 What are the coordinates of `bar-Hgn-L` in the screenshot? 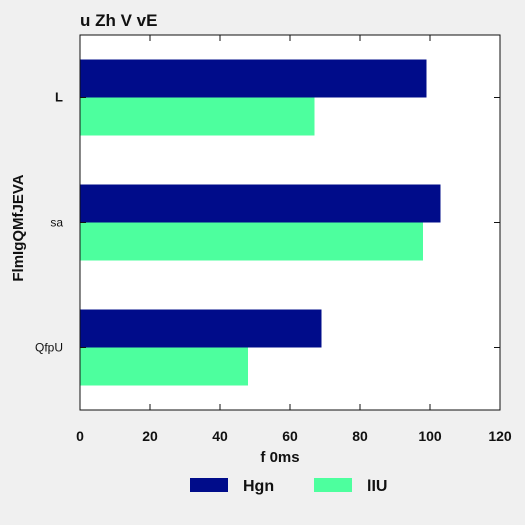 It's located at (253, 78).